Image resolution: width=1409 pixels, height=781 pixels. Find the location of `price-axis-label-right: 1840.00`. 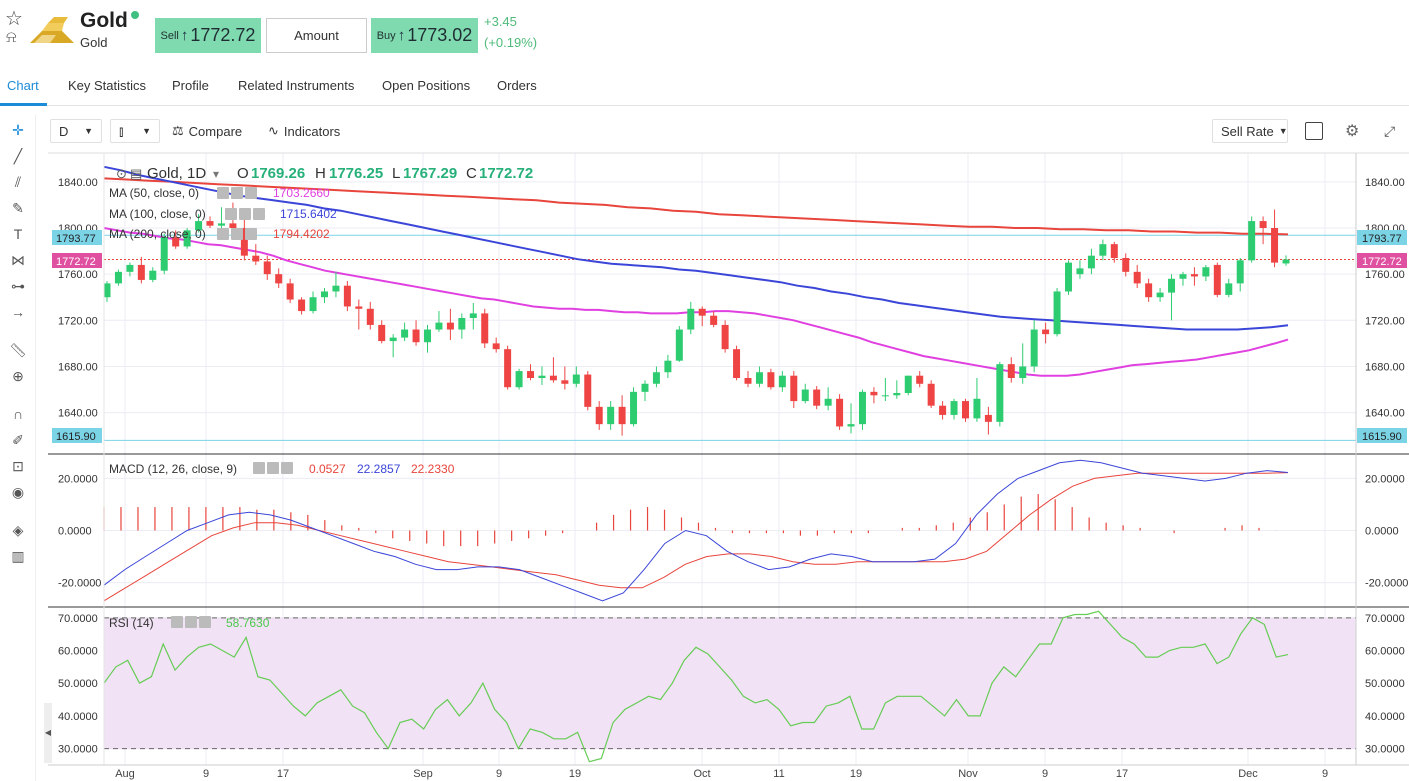

price-axis-label-right: 1840.00 is located at coordinates (1385, 183).